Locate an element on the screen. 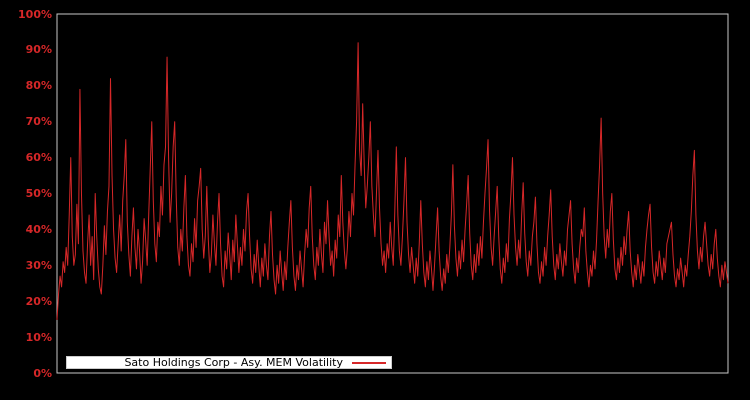  y-tick-label: 20% is located at coordinates (38, 301).